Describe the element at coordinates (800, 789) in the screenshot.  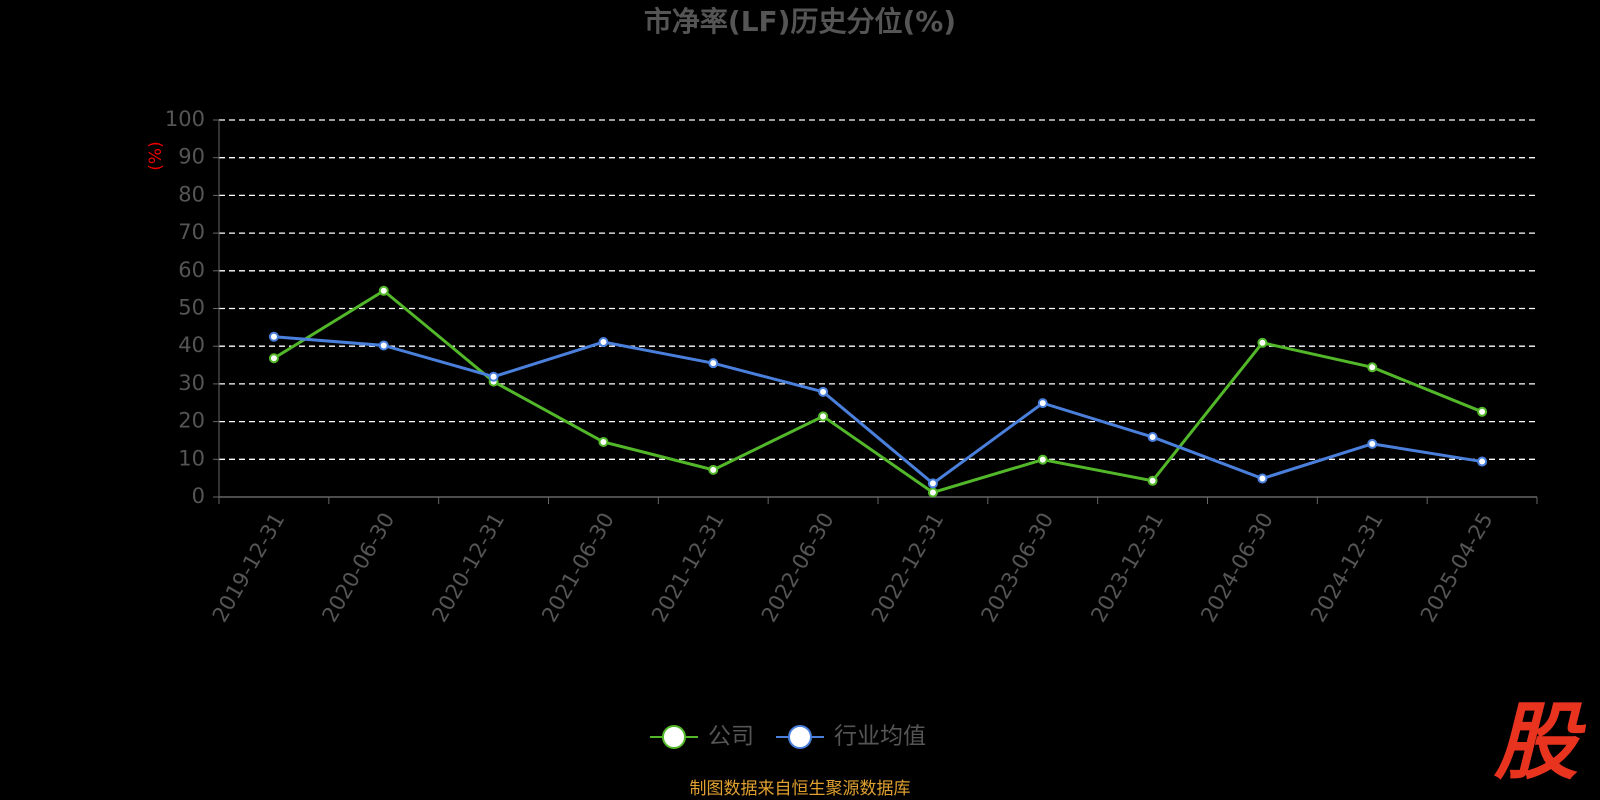
I see `source-note: 制图数据来自恒生聚源数据库` at that location.